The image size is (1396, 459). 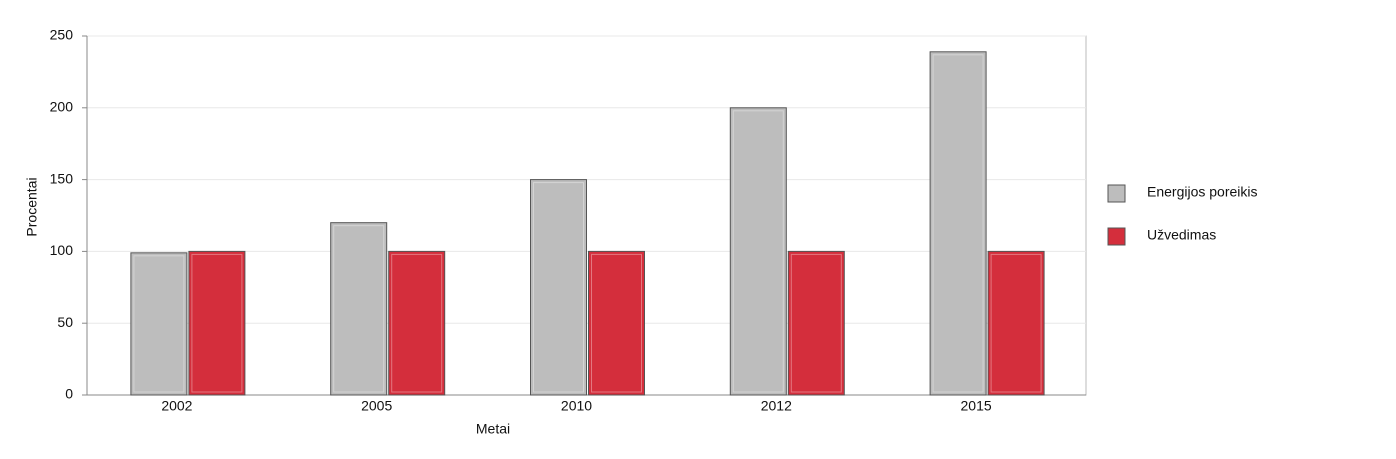 I want to click on x-tick-label: 2002, so click(x=176, y=406).